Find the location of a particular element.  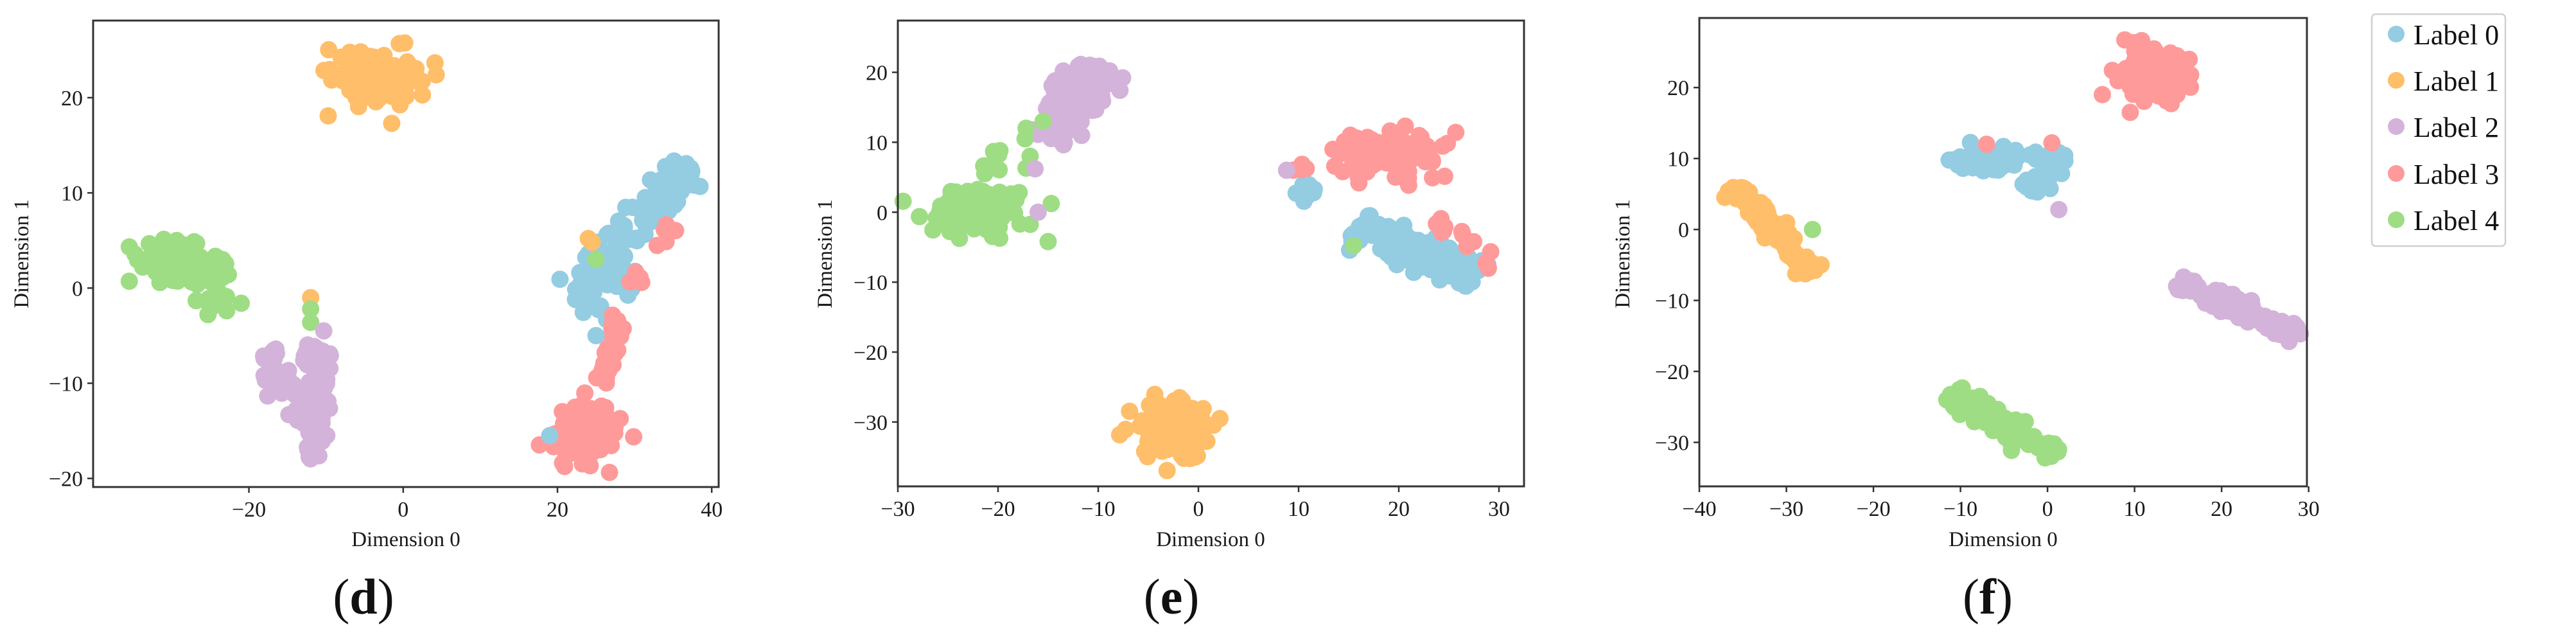

y-tick-label: 0 is located at coordinates (883, 213).